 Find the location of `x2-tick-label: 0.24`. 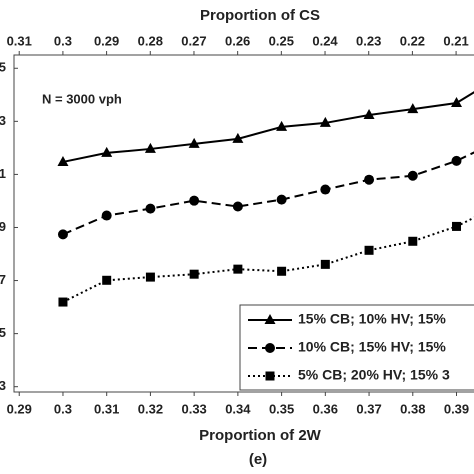

x2-tick-label: 0.24 is located at coordinates (325, 40).